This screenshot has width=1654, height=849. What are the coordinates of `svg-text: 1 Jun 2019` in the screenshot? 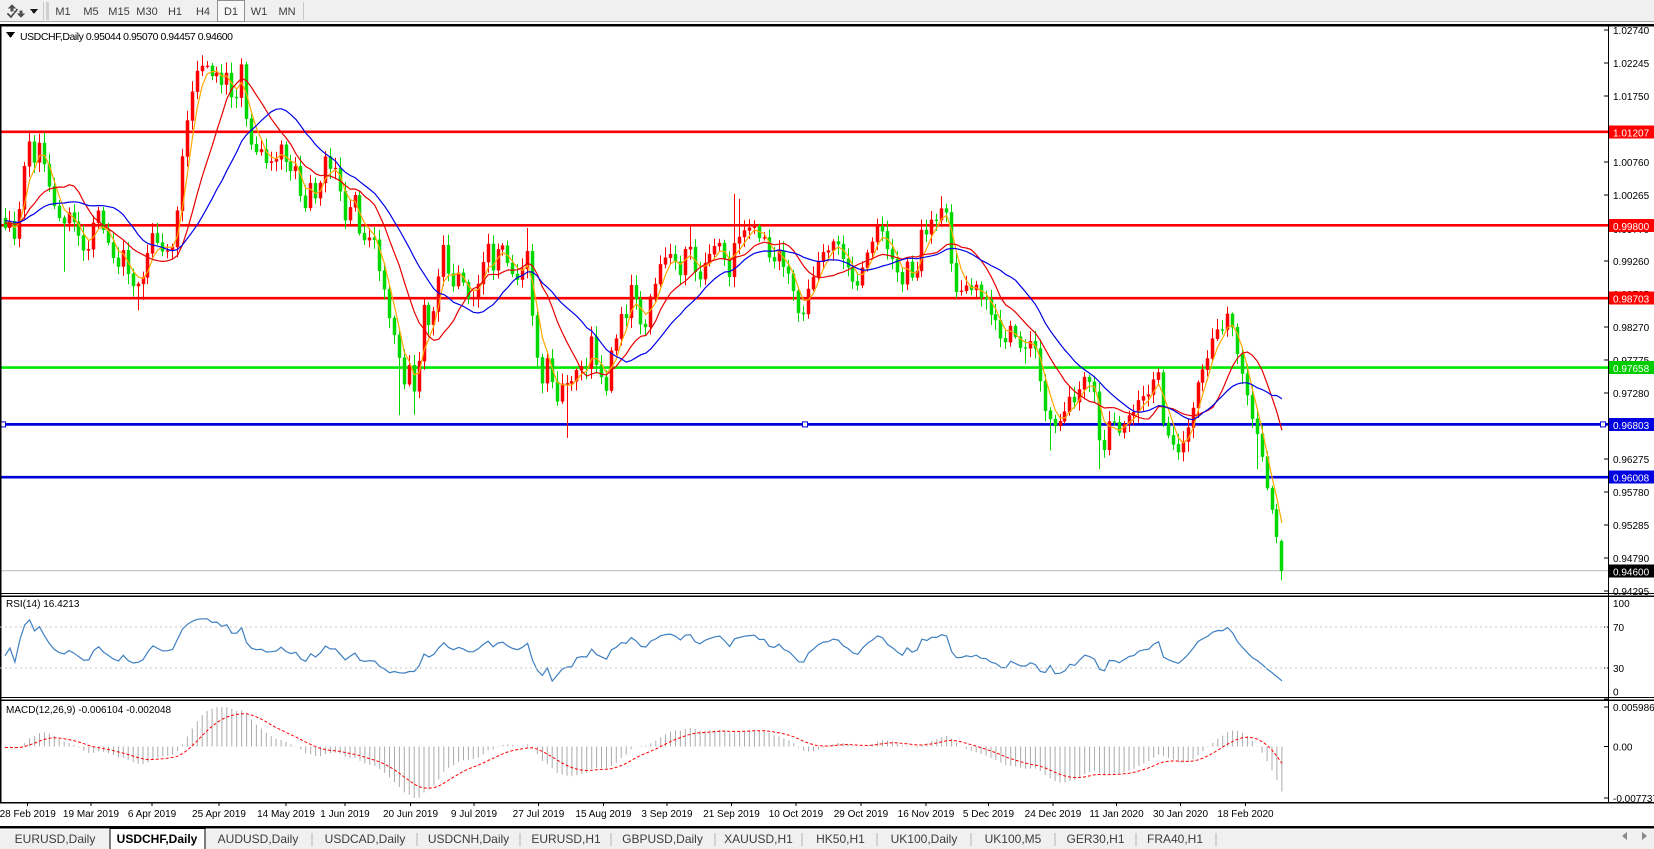 It's located at (345, 814).